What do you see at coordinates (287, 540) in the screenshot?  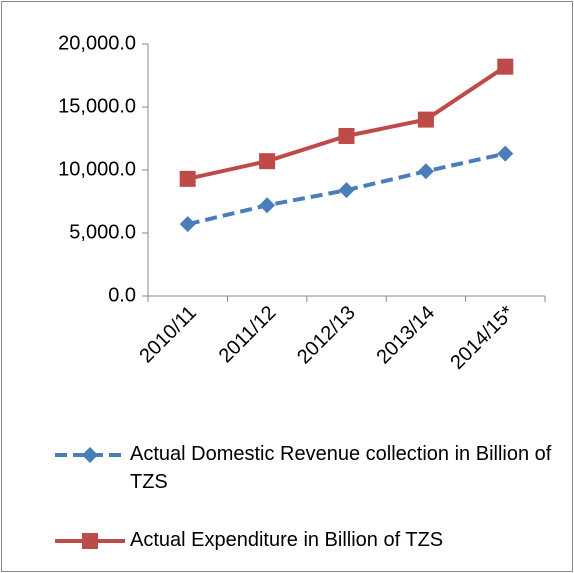 I see `legend-label: Actual Expenditure in Billion of TZS` at bounding box center [287, 540].